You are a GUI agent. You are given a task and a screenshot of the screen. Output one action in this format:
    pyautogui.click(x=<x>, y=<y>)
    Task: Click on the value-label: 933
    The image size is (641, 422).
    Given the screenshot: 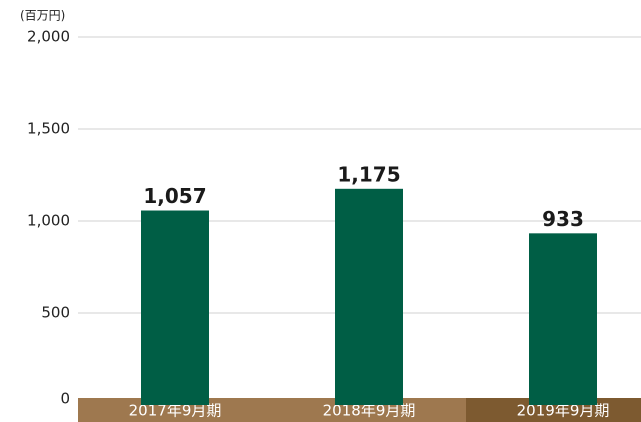 What is the action you would take?
    pyautogui.click(x=563, y=219)
    